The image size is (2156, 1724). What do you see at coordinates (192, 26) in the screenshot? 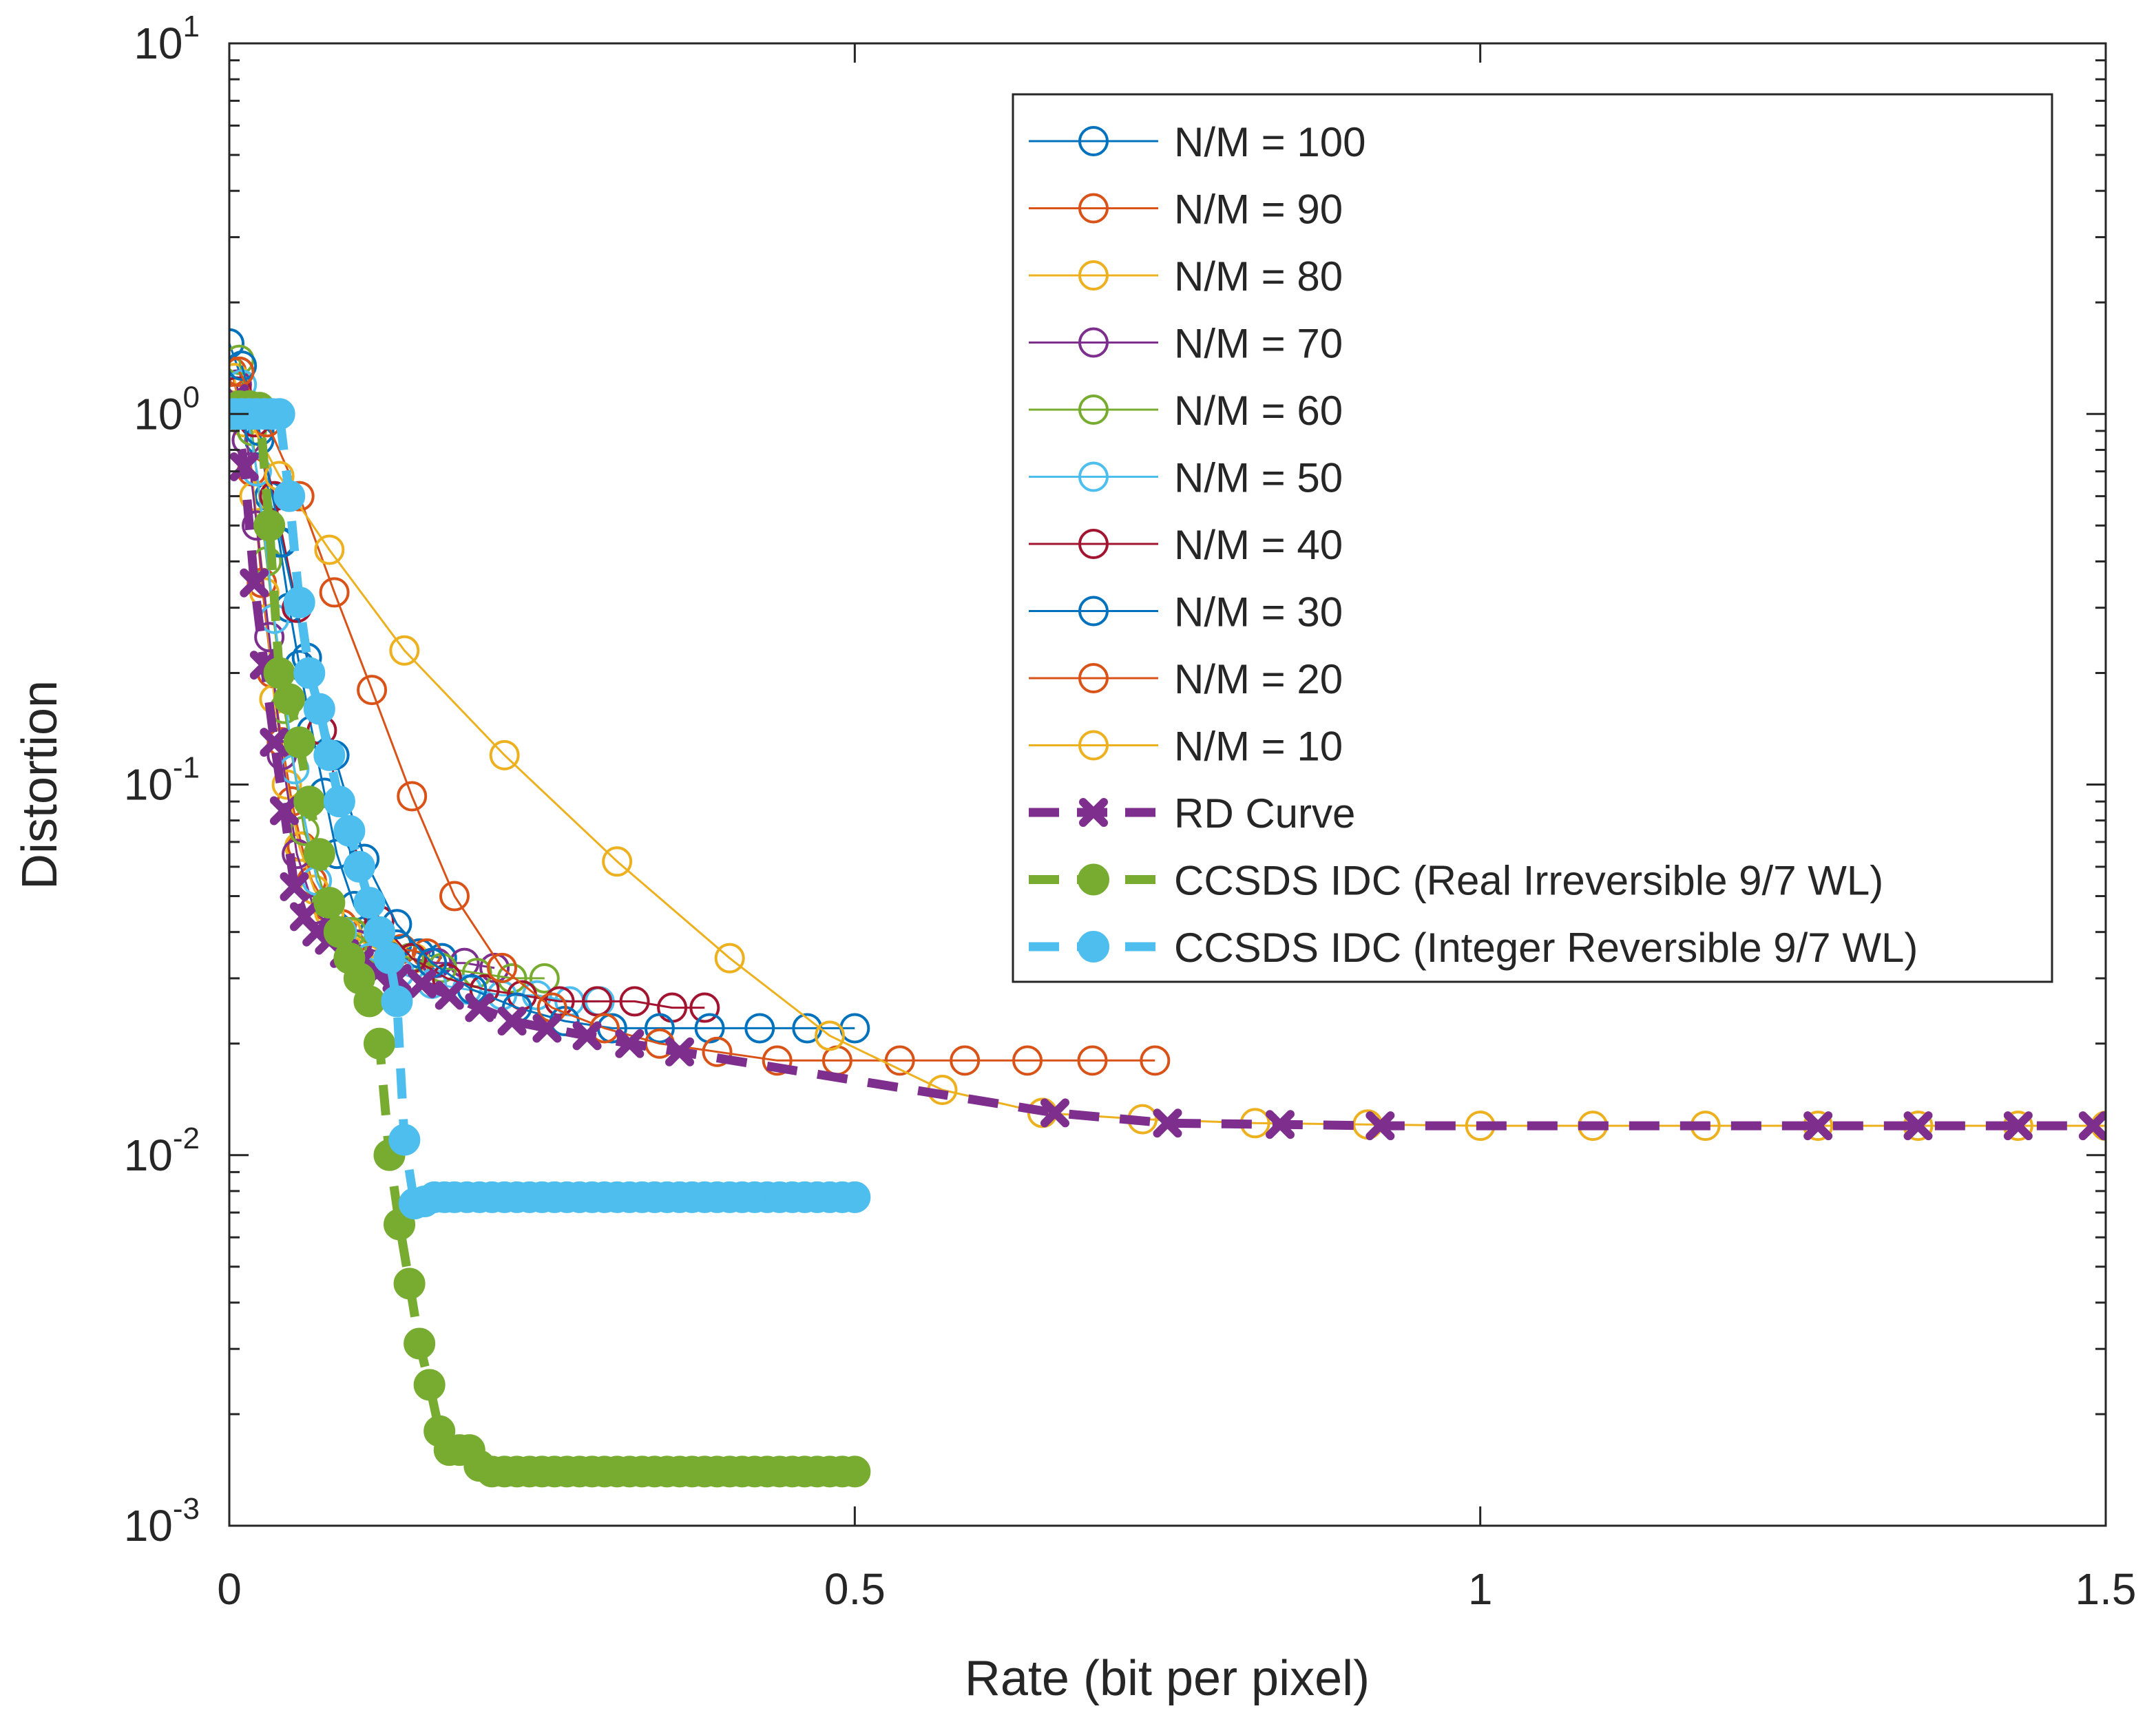
I see `y-tick-exponent: 1` at bounding box center [192, 26].